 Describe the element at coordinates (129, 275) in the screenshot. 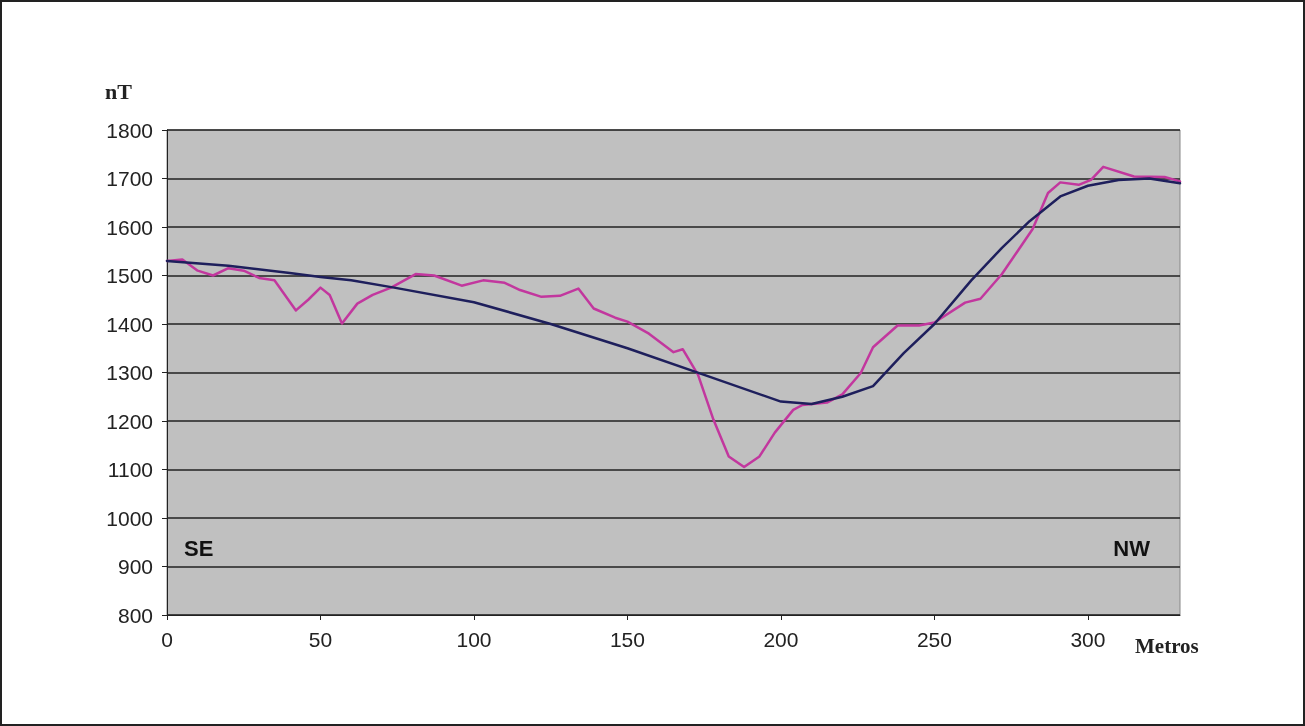

I see `y-tick-label: 1500` at that location.